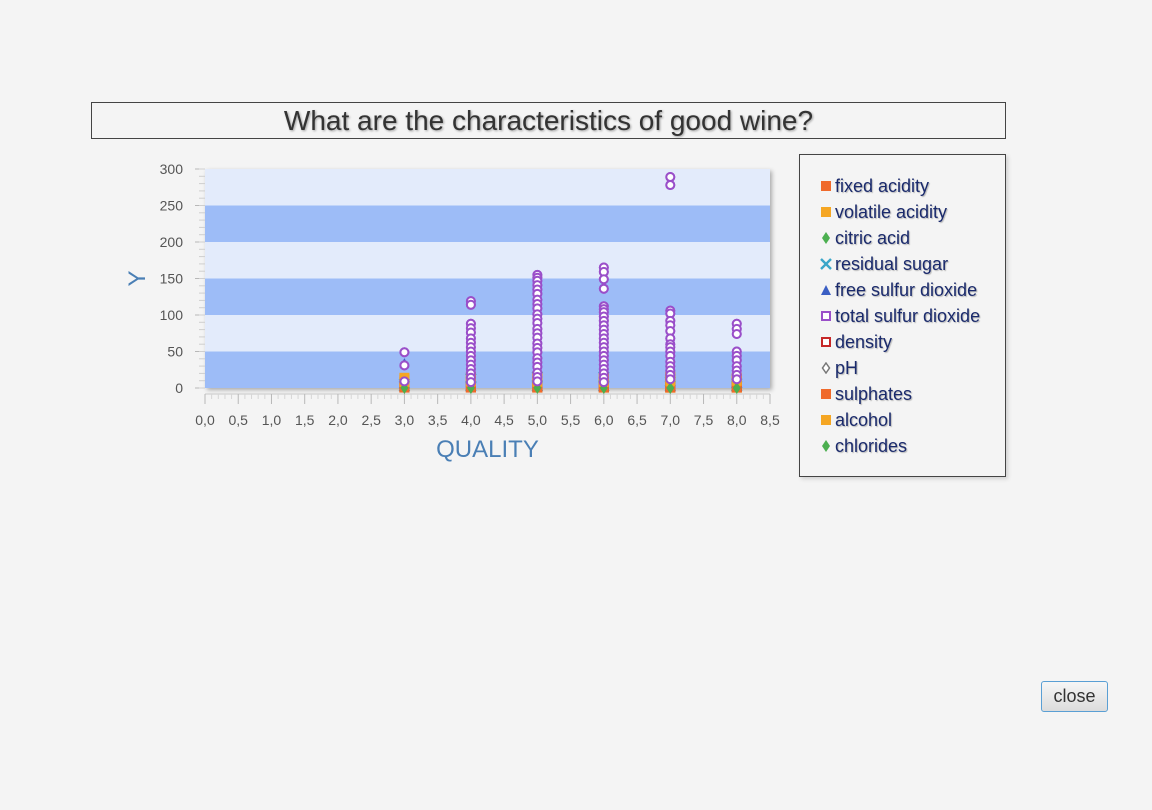 The height and width of the screenshot is (810, 1152). I want to click on legend-item: alcohol, so click(856, 420).